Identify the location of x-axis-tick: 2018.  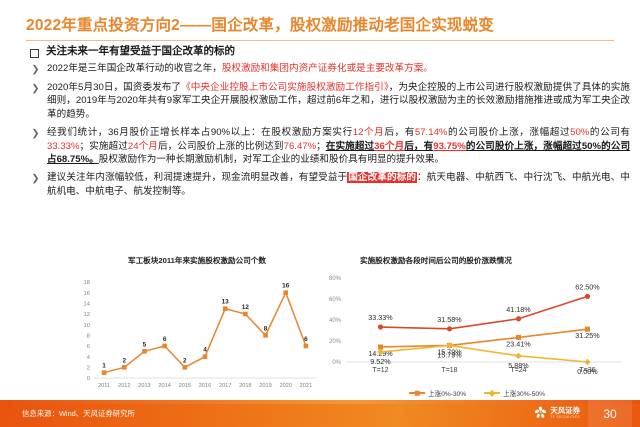
(245, 386).